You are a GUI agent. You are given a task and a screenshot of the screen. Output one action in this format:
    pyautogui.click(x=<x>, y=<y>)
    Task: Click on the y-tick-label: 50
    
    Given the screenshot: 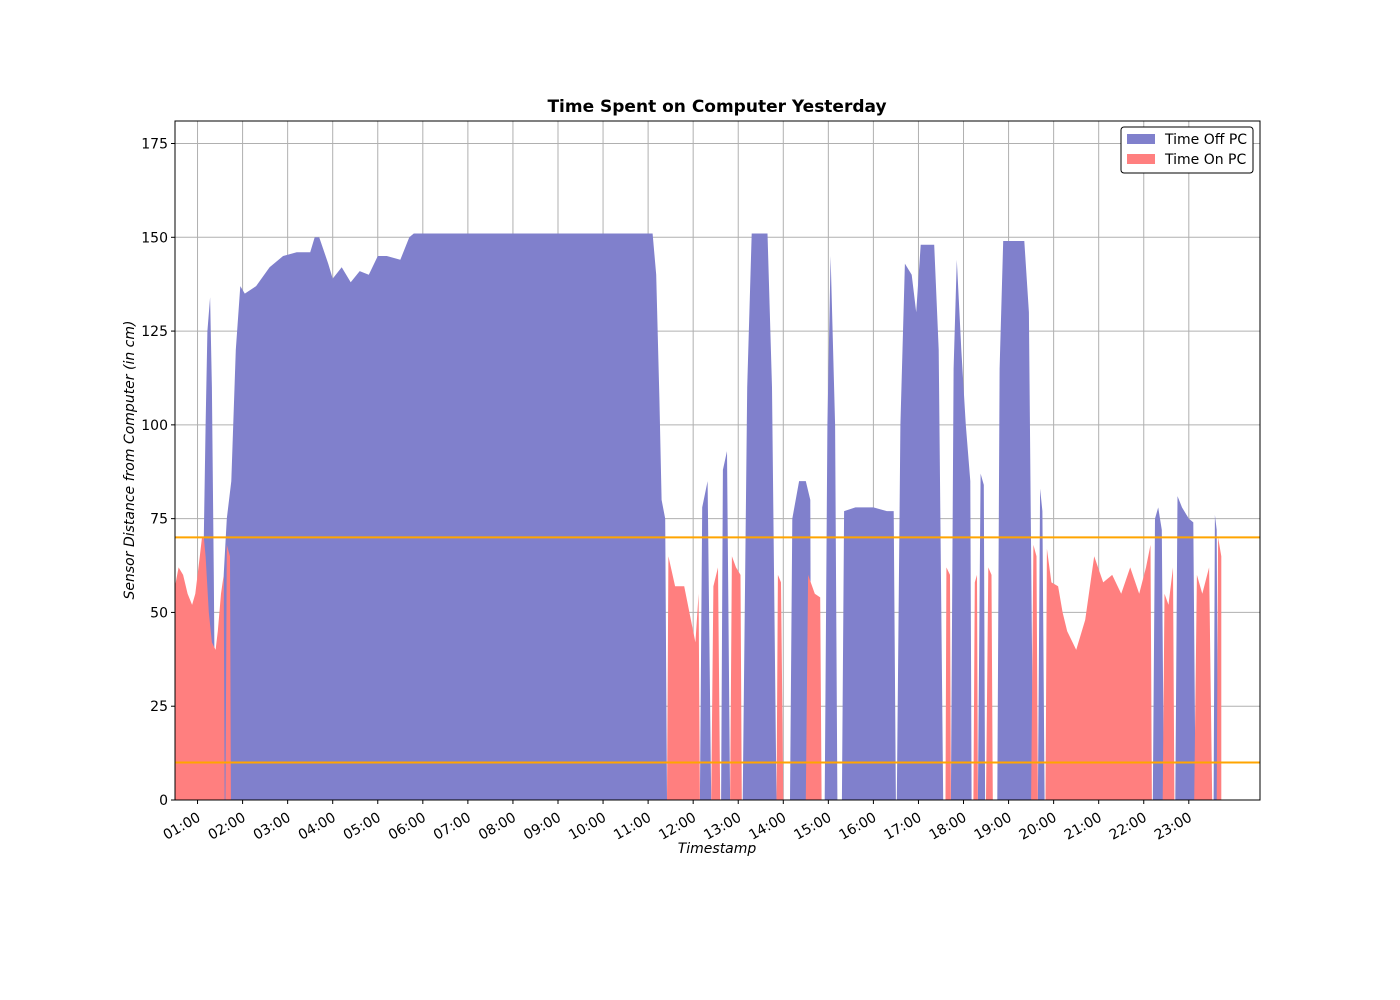 What is the action you would take?
    pyautogui.click(x=159, y=613)
    